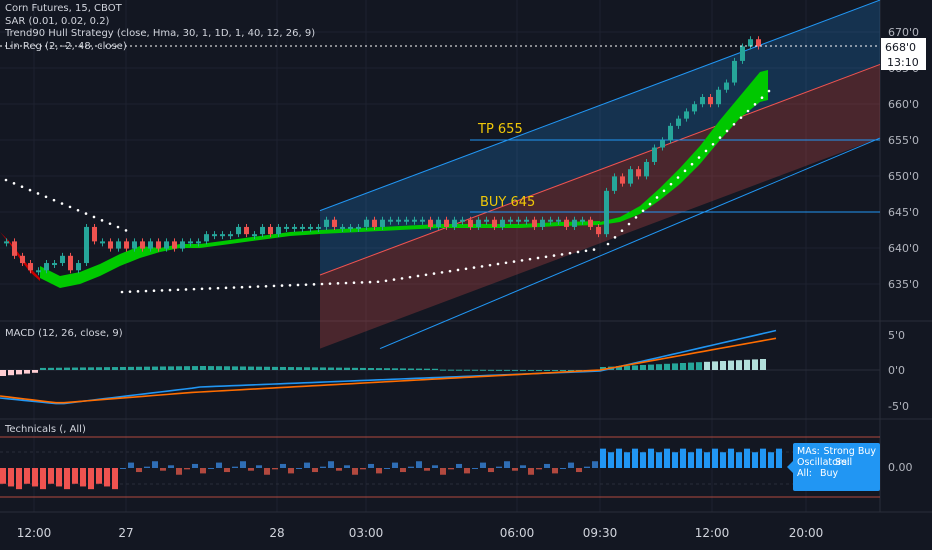 This screenshot has height=550, width=932. Describe the element at coordinates (63, 8) in the screenshot. I see `legend-symbol: Corn Futures, 15, CBOT` at that location.